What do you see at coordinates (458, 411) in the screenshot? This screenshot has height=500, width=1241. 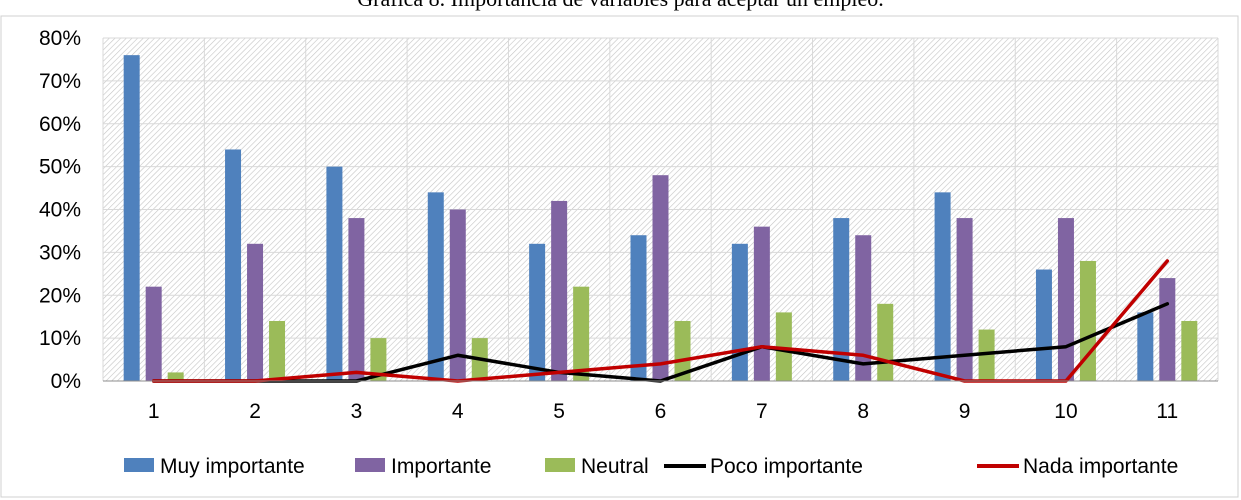 I see `x-tick-label: 4` at bounding box center [458, 411].